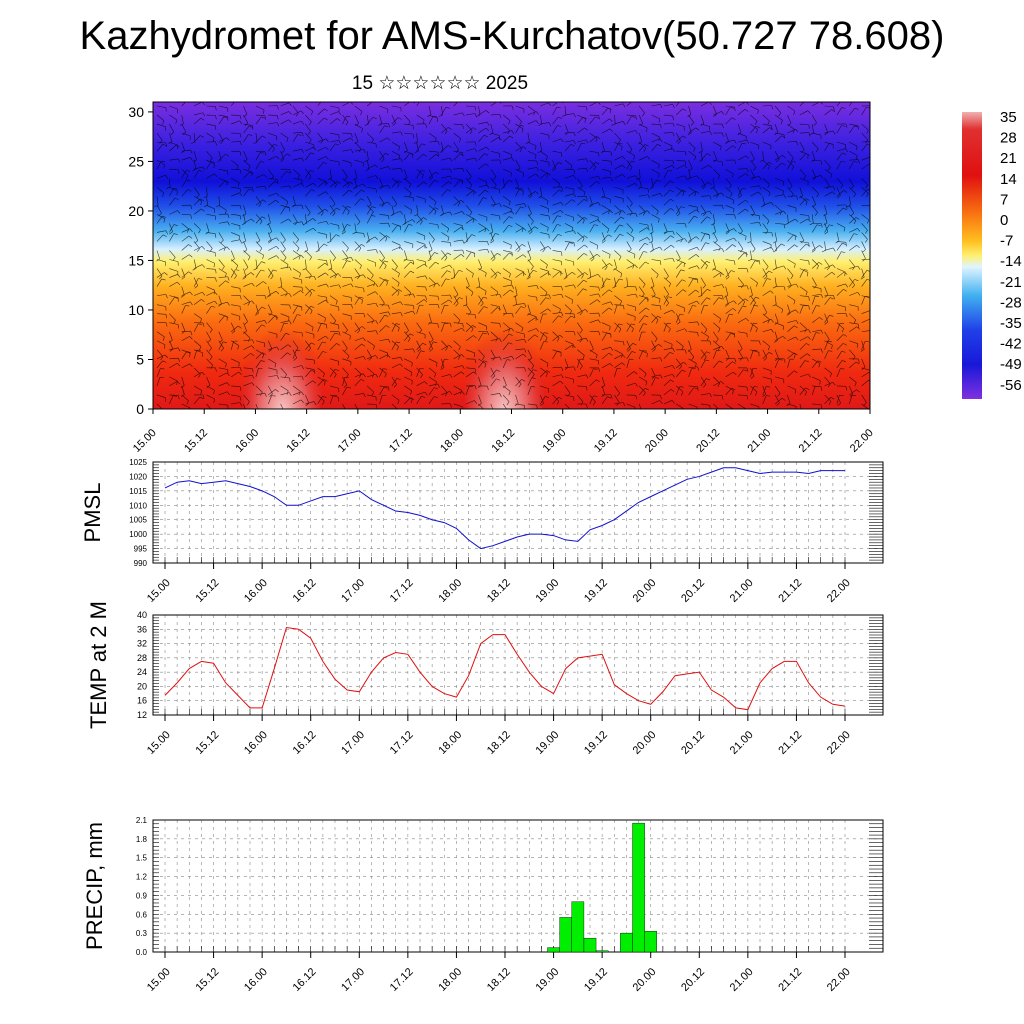 This screenshot has width=1024, height=1024. I want to click on precip-ylabel: PRECIP, mm, so click(94, 886).